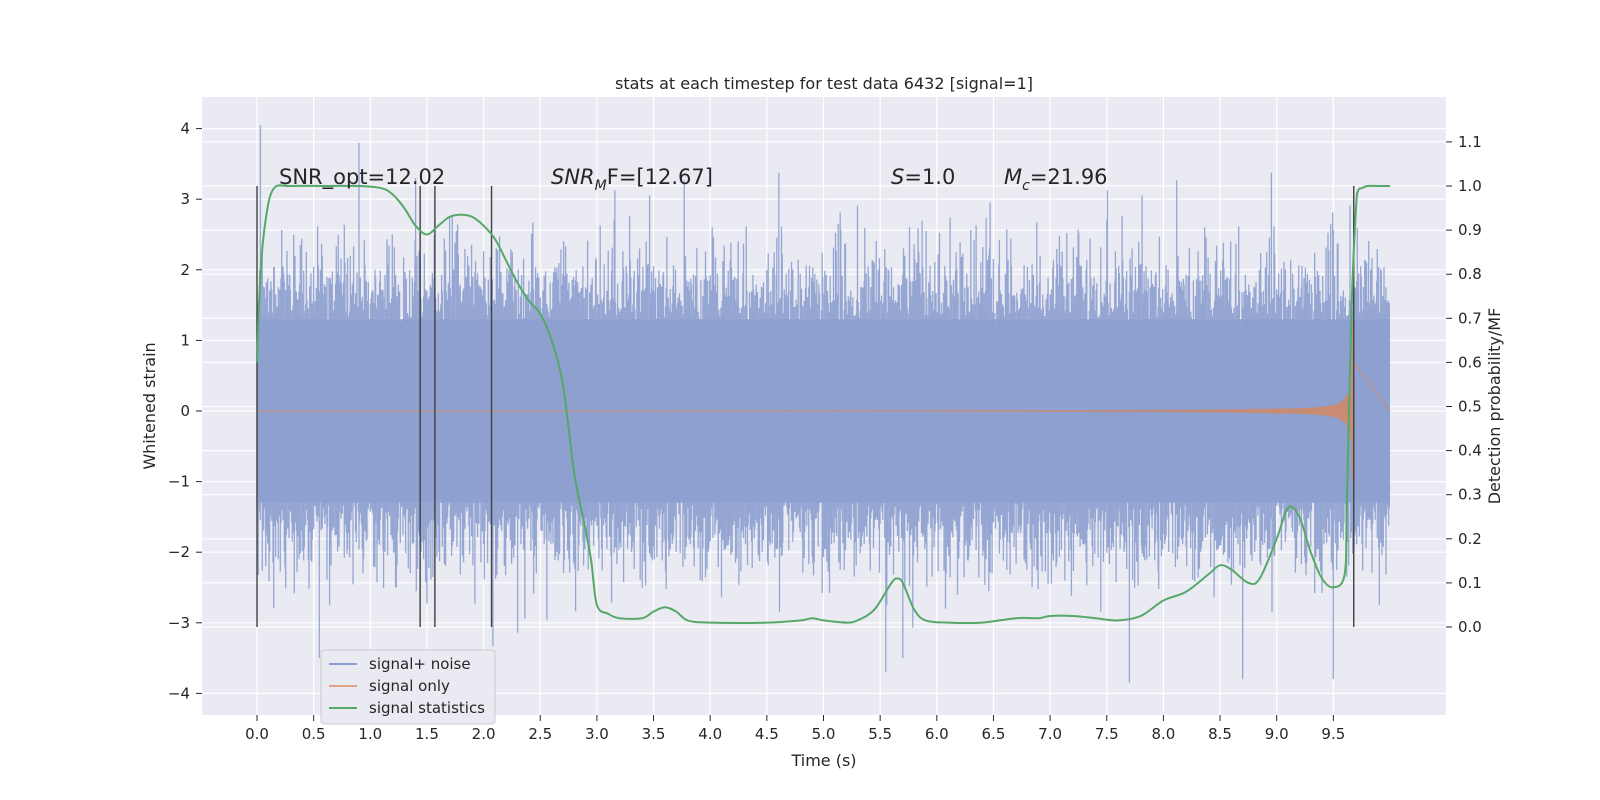  I want to click on x-tick-label: 3.0, so click(597, 734).